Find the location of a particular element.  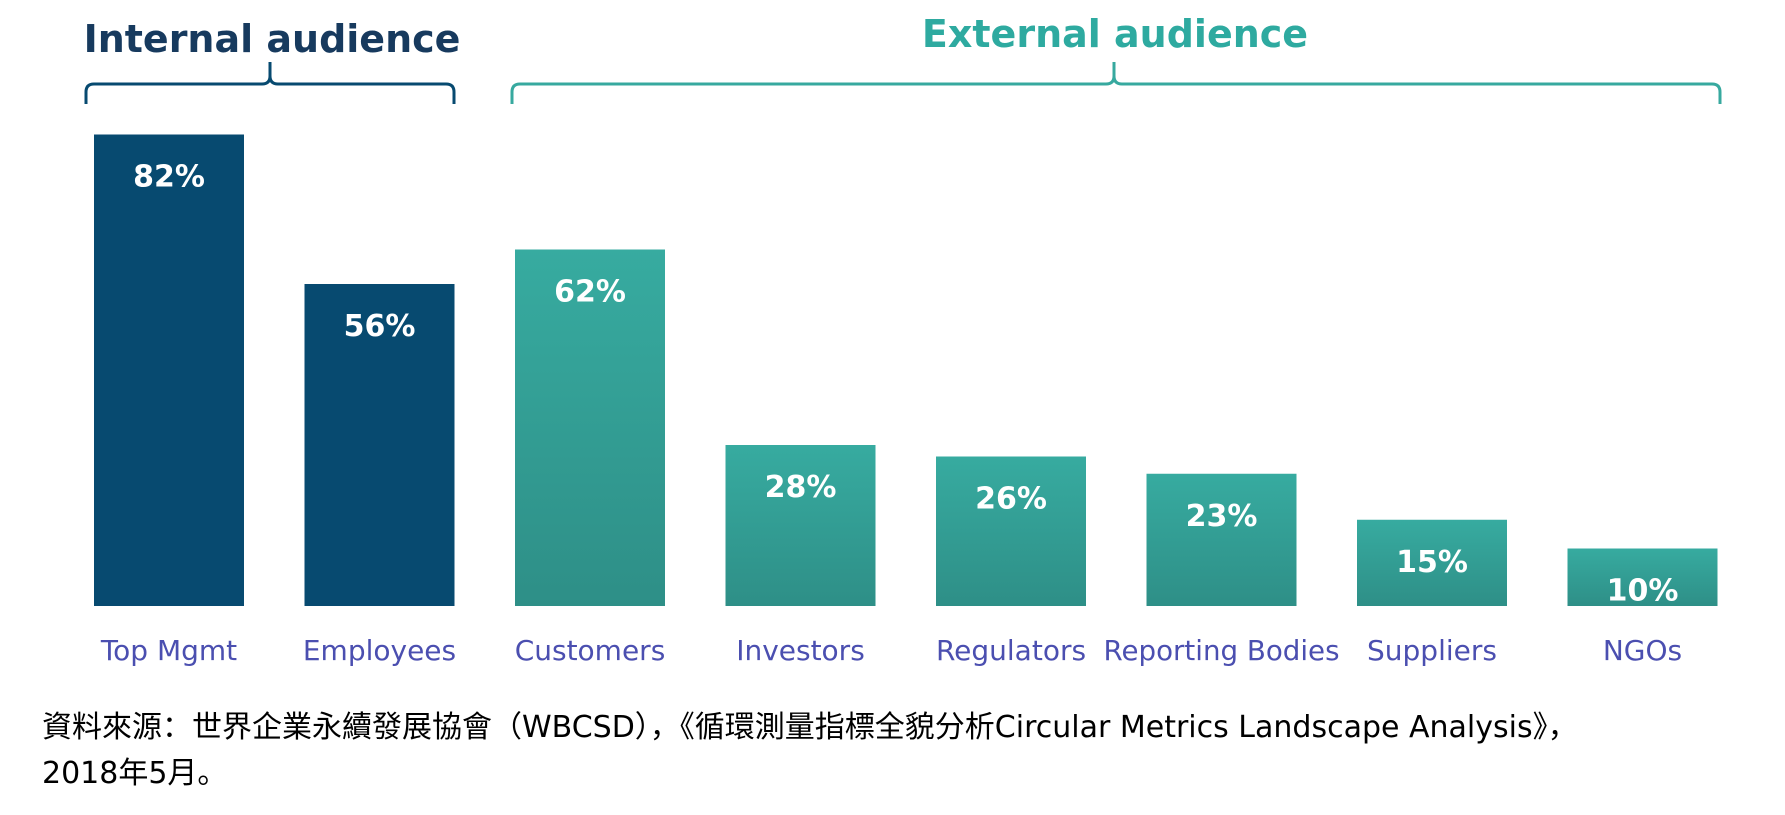

value-label-customers: 62% is located at coordinates (590, 292).